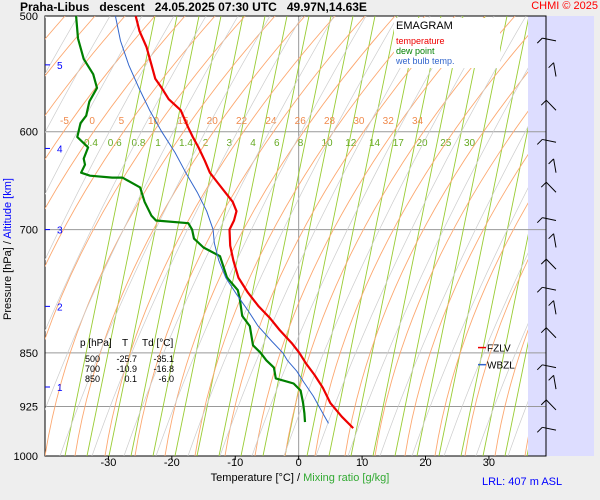 The height and width of the screenshot is (500, 600). What do you see at coordinates (92, 359) in the screenshot?
I see `table-cell: 500` at bounding box center [92, 359].